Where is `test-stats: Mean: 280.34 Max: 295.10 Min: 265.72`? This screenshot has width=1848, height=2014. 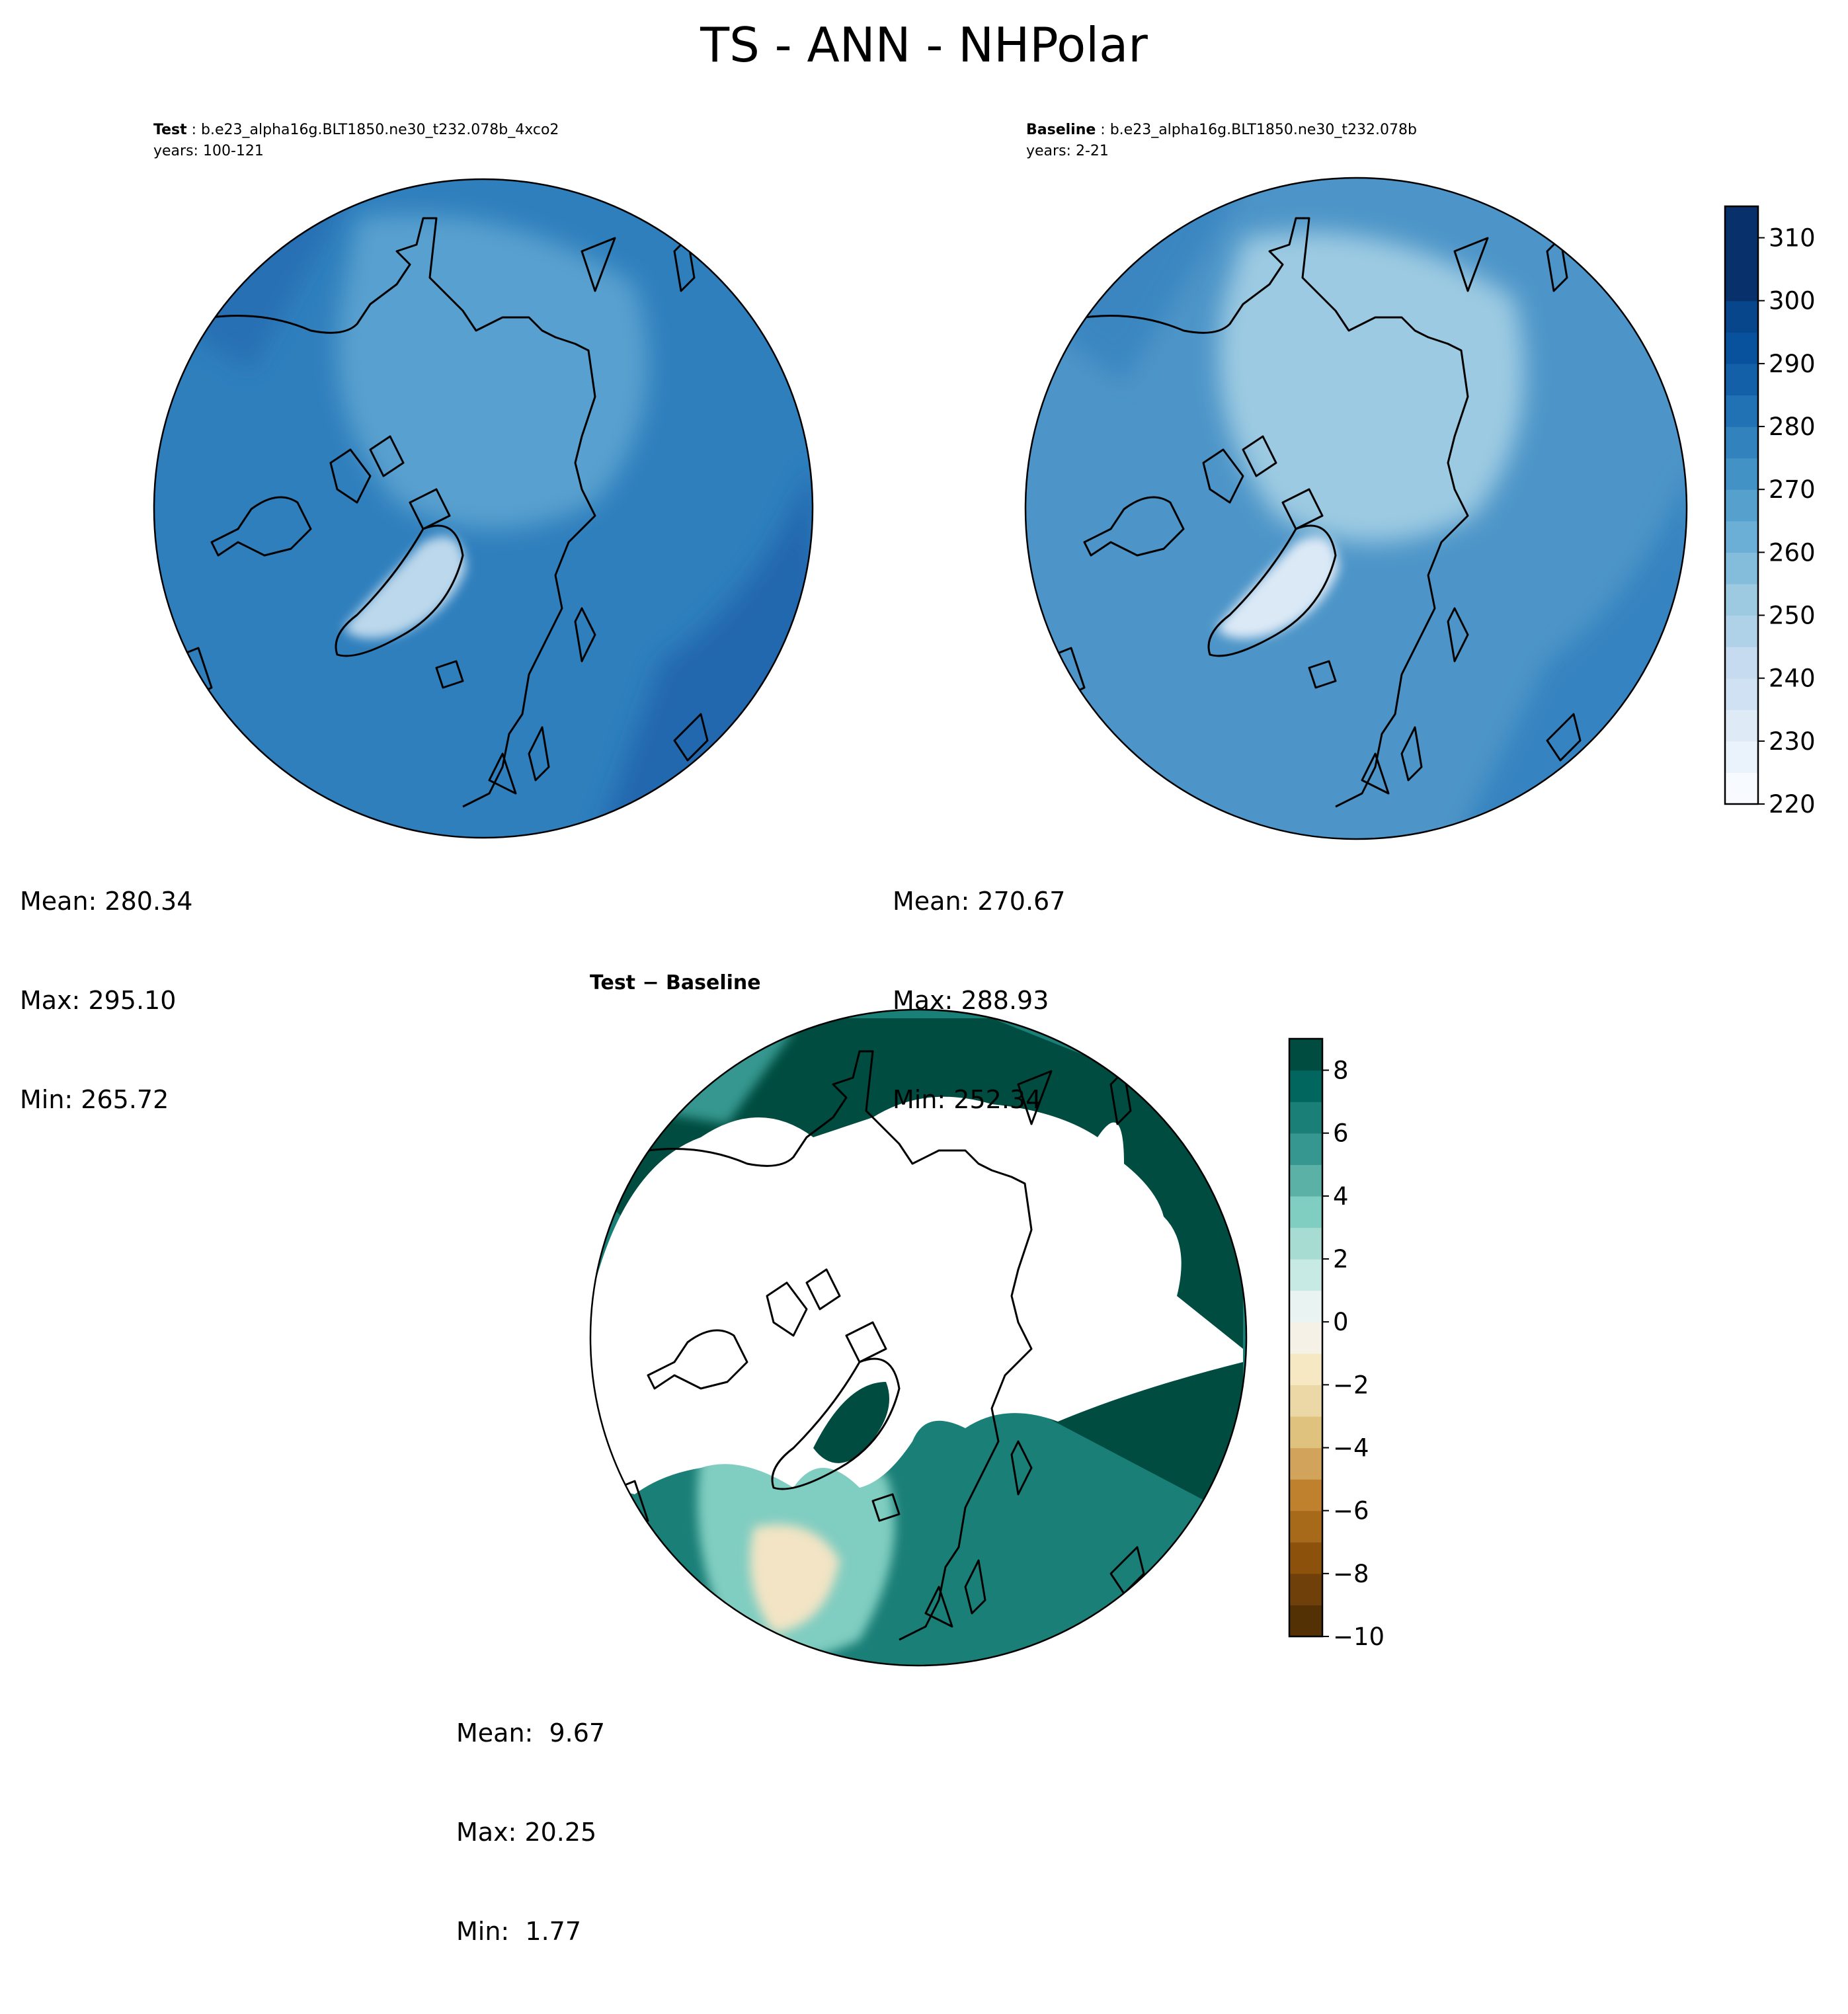 test-stats: Mean: 280.34 Max: 295.10 Min: 265.72 is located at coordinates (106, 1000).